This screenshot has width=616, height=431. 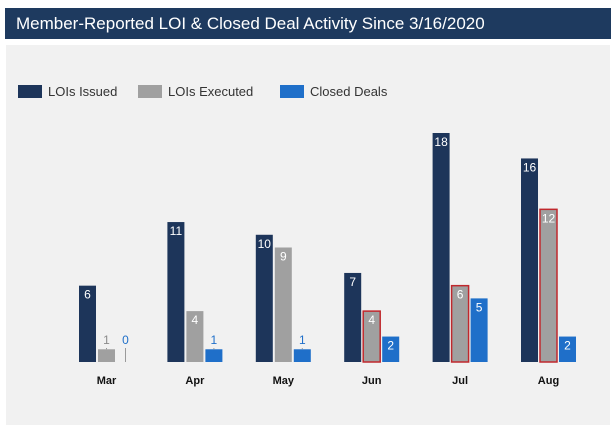 I want to click on bar-closed-deals-aug, so click(x=567, y=349).